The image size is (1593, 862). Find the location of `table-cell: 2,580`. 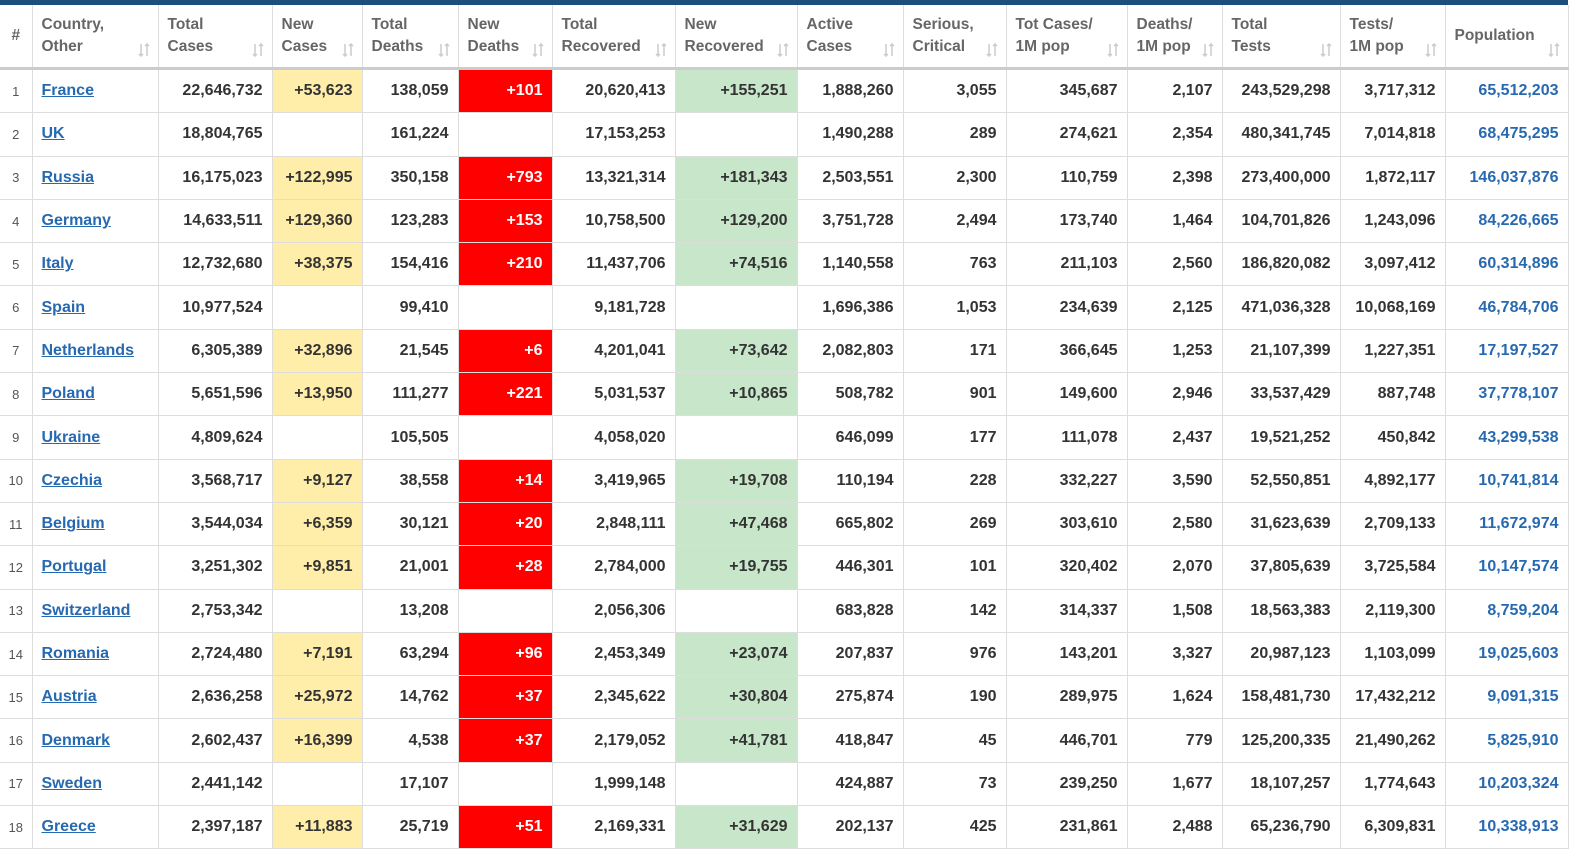

table-cell: 2,580 is located at coordinates (1175, 524).